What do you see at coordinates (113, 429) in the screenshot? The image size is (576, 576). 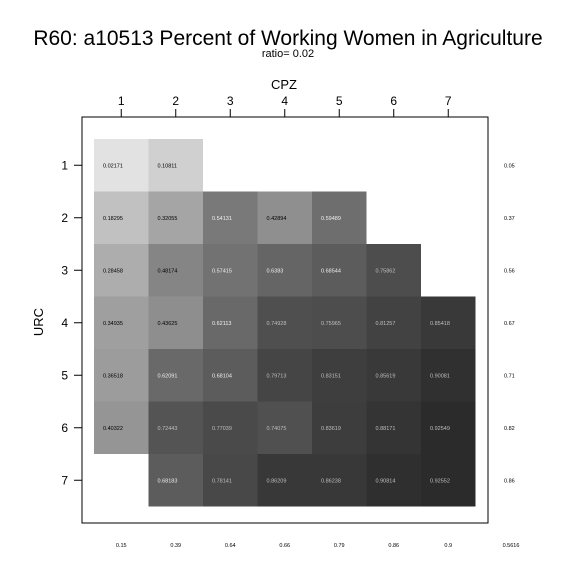 I see `cell-value-label: 0.40322` at bounding box center [113, 429].